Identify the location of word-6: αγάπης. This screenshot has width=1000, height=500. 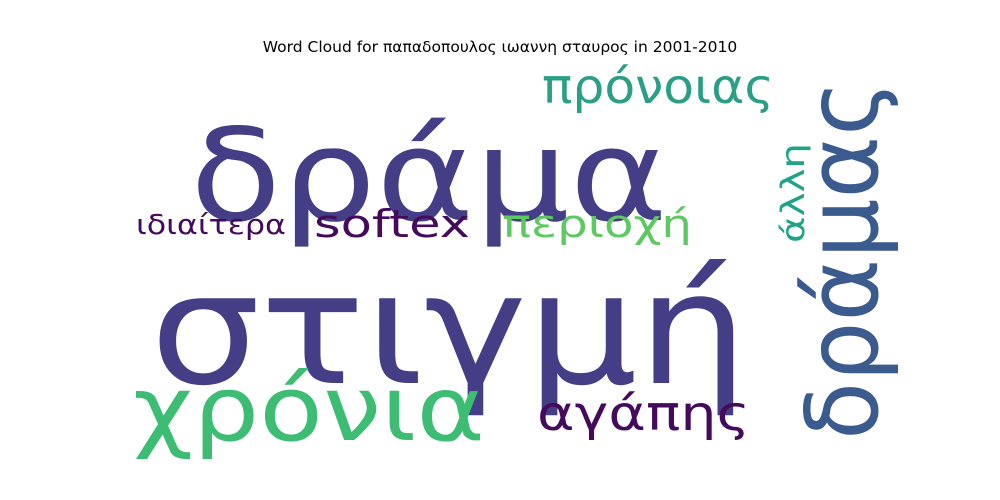
(643, 414).